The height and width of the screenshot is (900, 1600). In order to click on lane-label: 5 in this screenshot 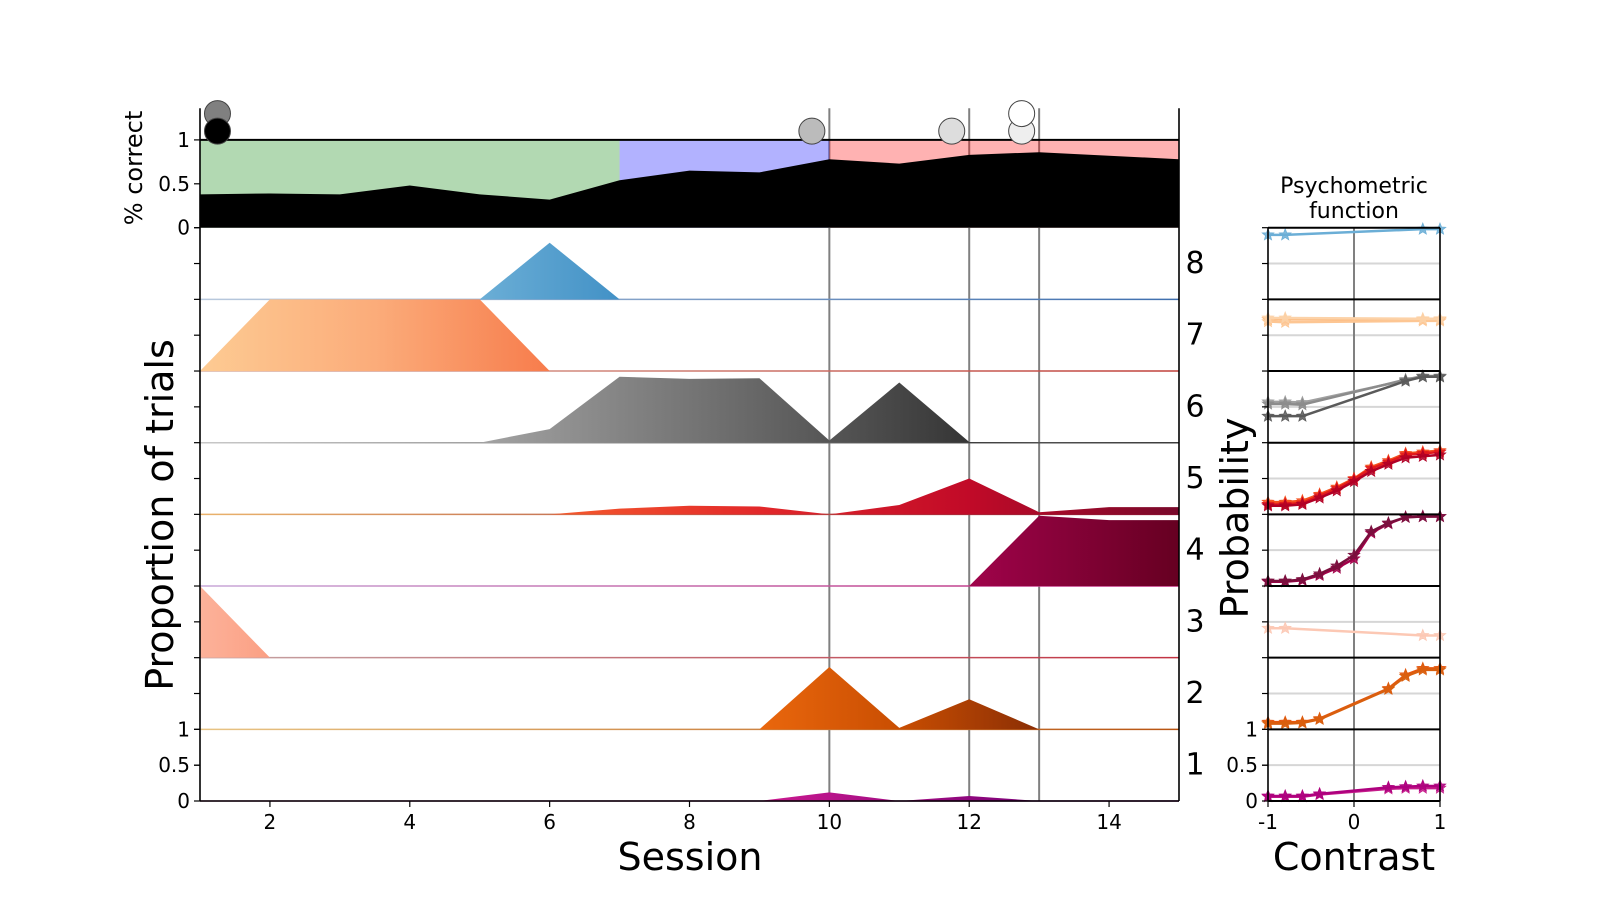, I will do `click(1194, 478)`.